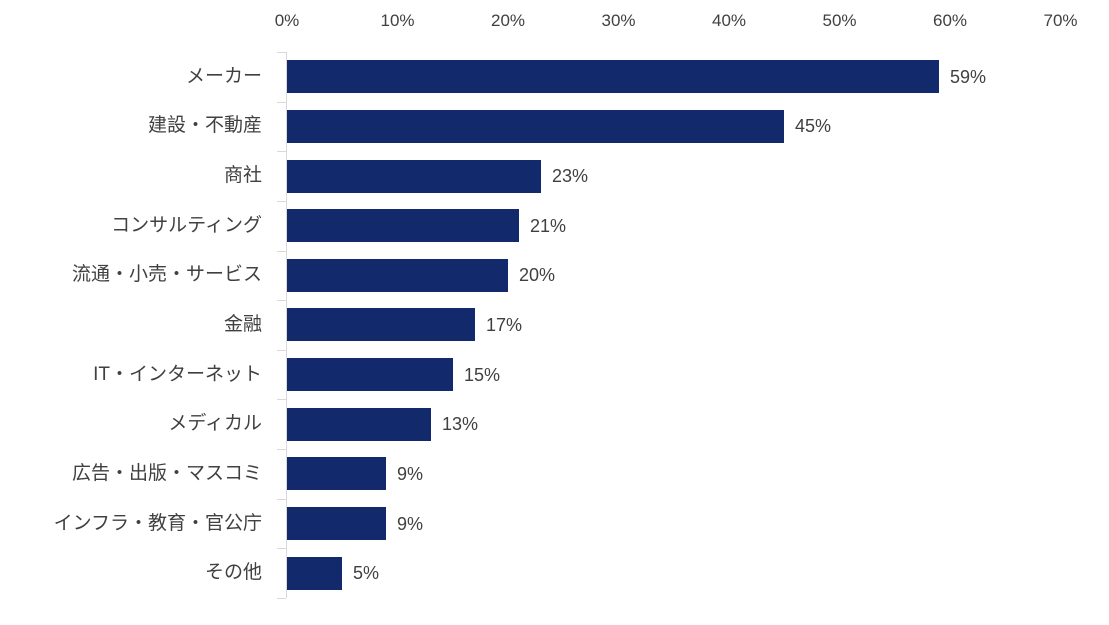 The height and width of the screenshot is (625, 1109). I want to click on value-label: 15%, so click(482, 375).